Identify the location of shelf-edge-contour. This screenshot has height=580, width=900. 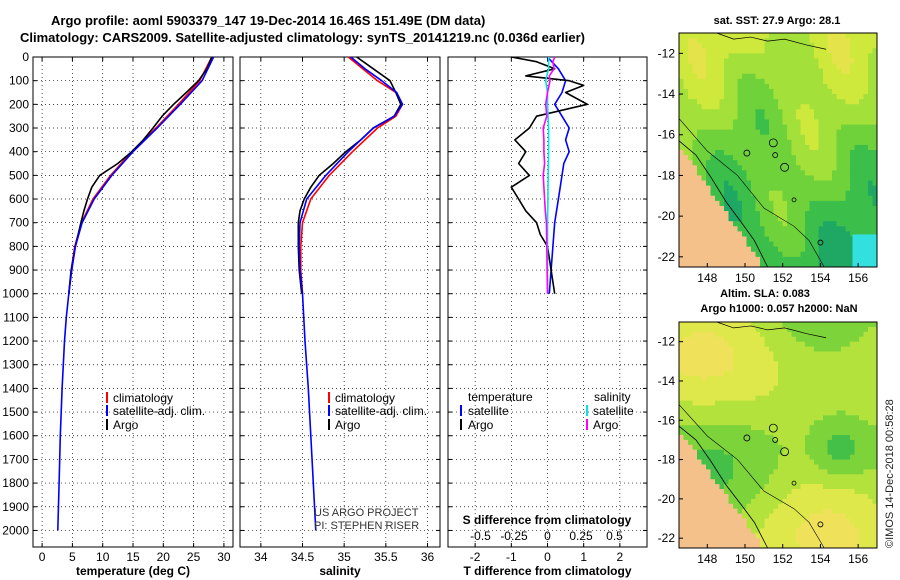
(751, 476).